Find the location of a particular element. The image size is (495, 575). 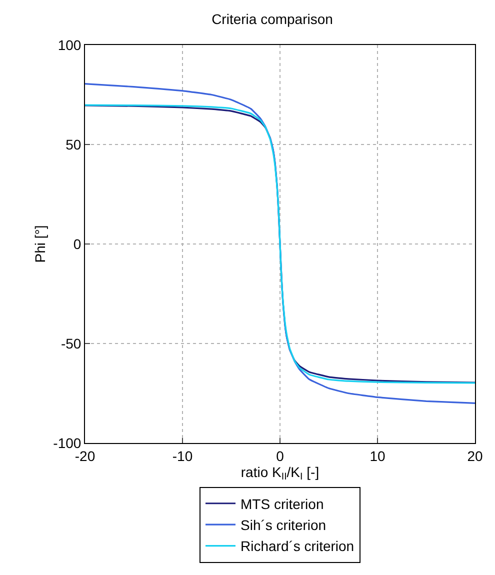

y-tick-label: 0 is located at coordinates (77, 244).